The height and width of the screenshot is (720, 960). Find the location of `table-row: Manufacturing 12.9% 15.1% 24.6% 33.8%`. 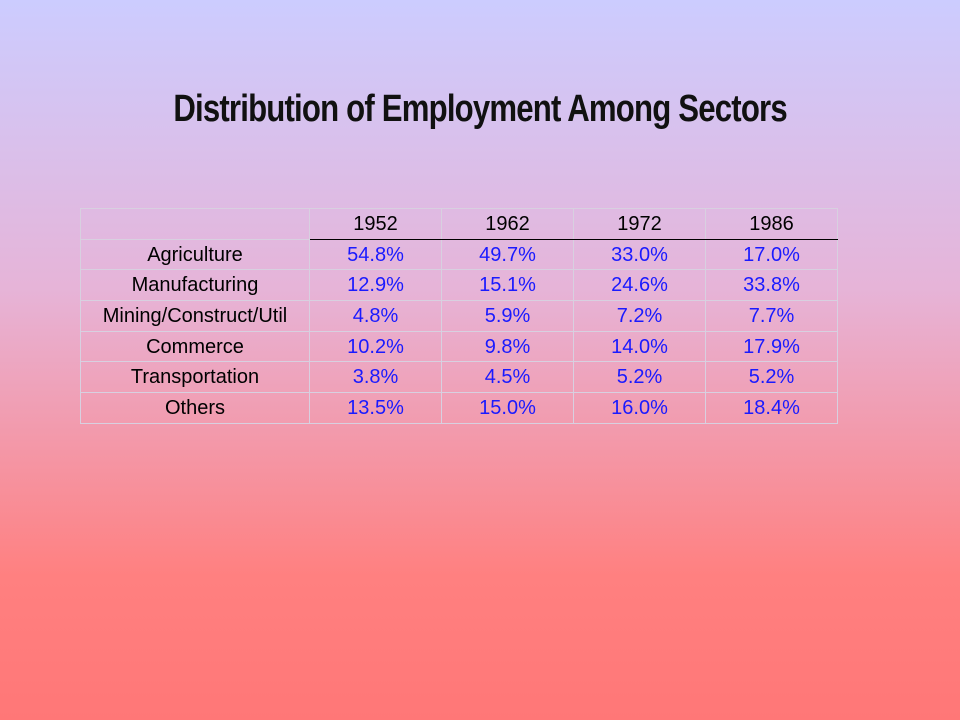

table-row: Manufacturing 12.9% 15.1% 24.6% 33.8% is located at coordinates (459, 285).